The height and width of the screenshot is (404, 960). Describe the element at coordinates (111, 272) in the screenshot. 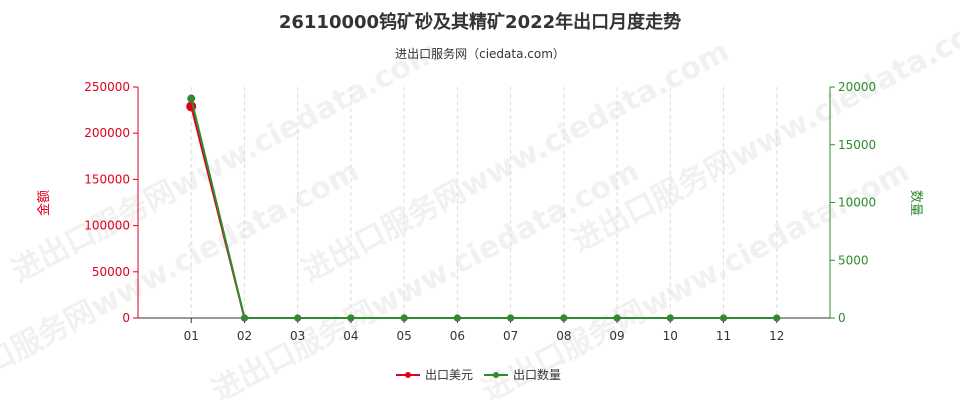

I see `left-tick-label: 50000` at that location.